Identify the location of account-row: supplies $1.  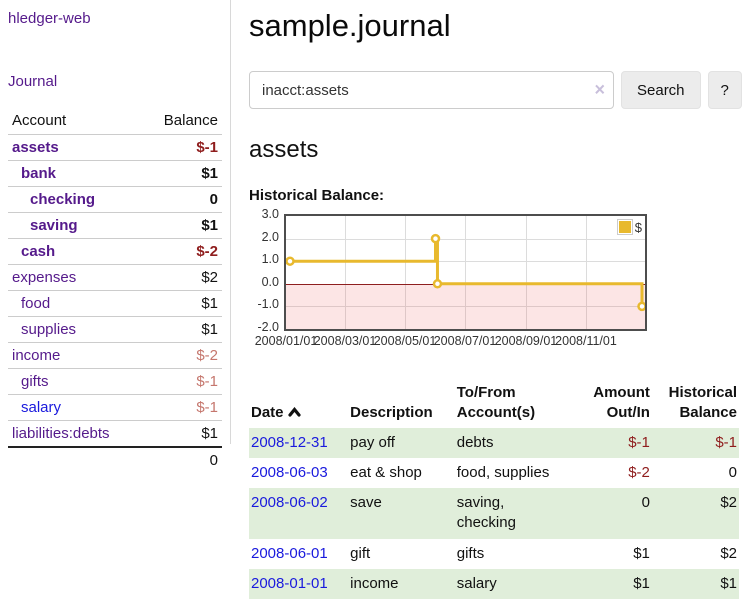
(115, 330).